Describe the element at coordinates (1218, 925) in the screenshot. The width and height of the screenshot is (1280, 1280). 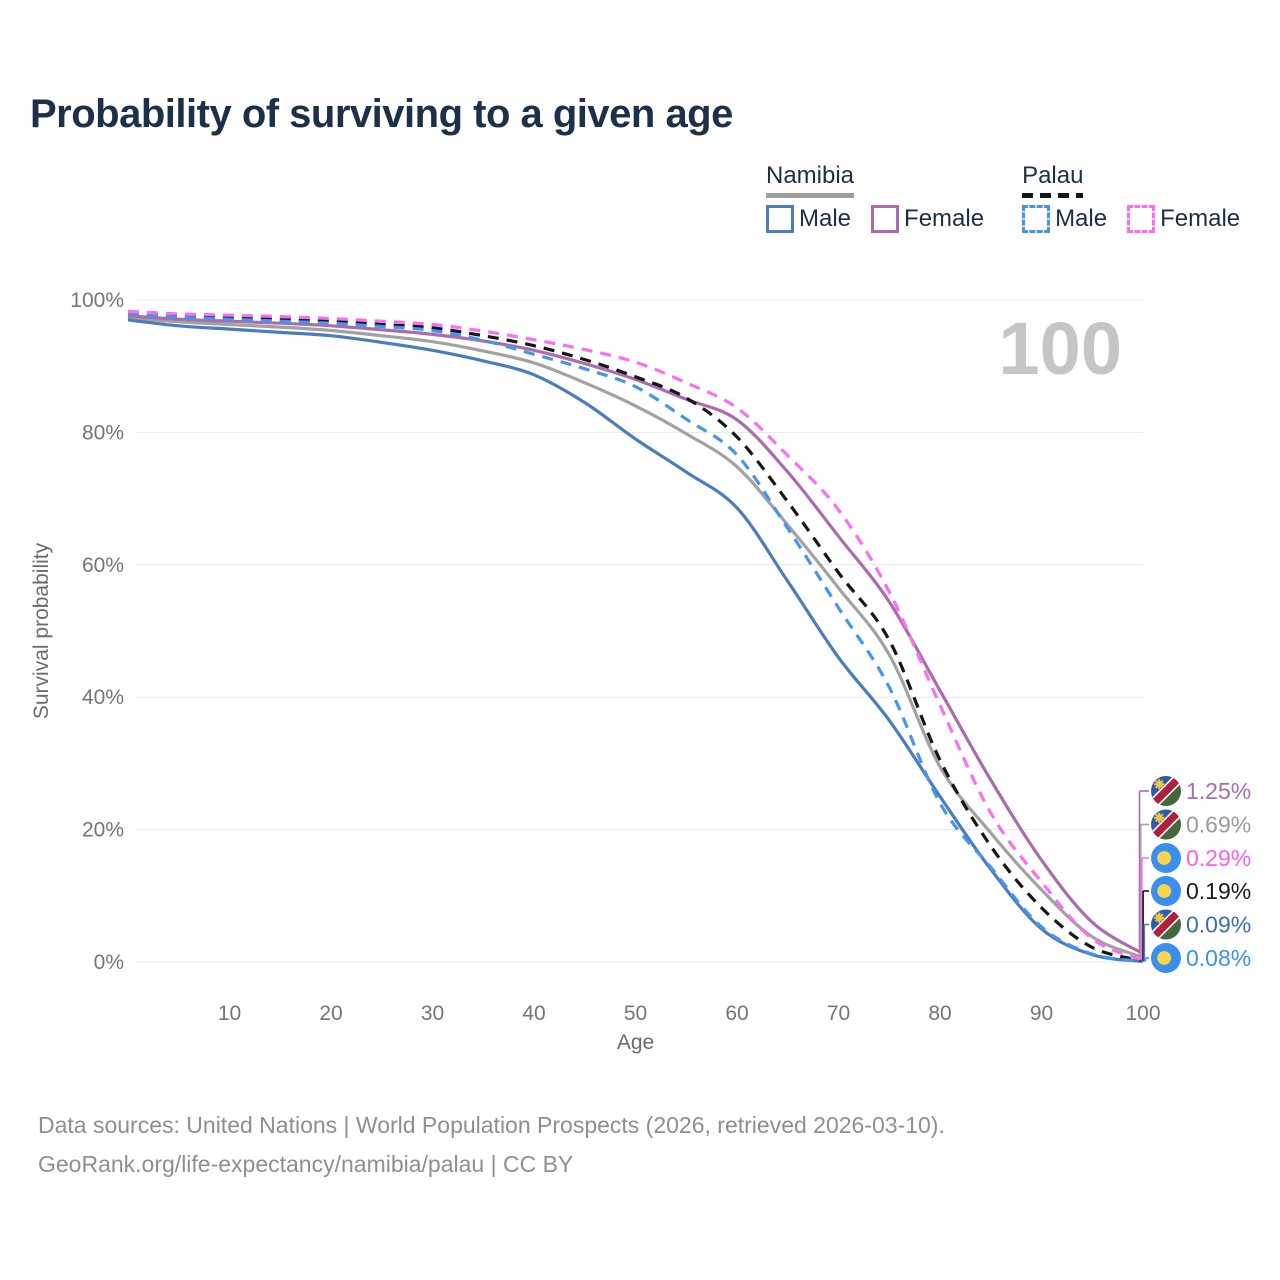
I see `end-value-label: 0.09%` at that location.